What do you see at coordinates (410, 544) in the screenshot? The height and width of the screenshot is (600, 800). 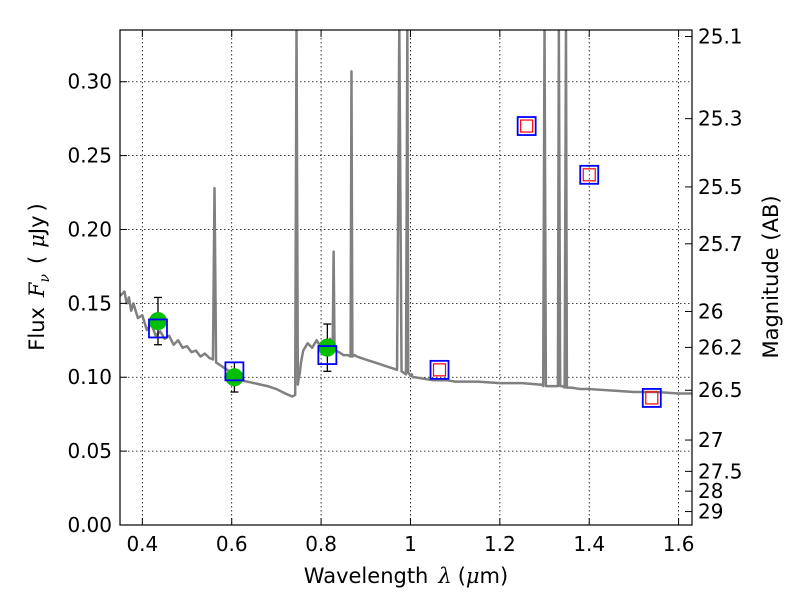 I see `x-tick-label: 1` at bounding box center [410, 544].